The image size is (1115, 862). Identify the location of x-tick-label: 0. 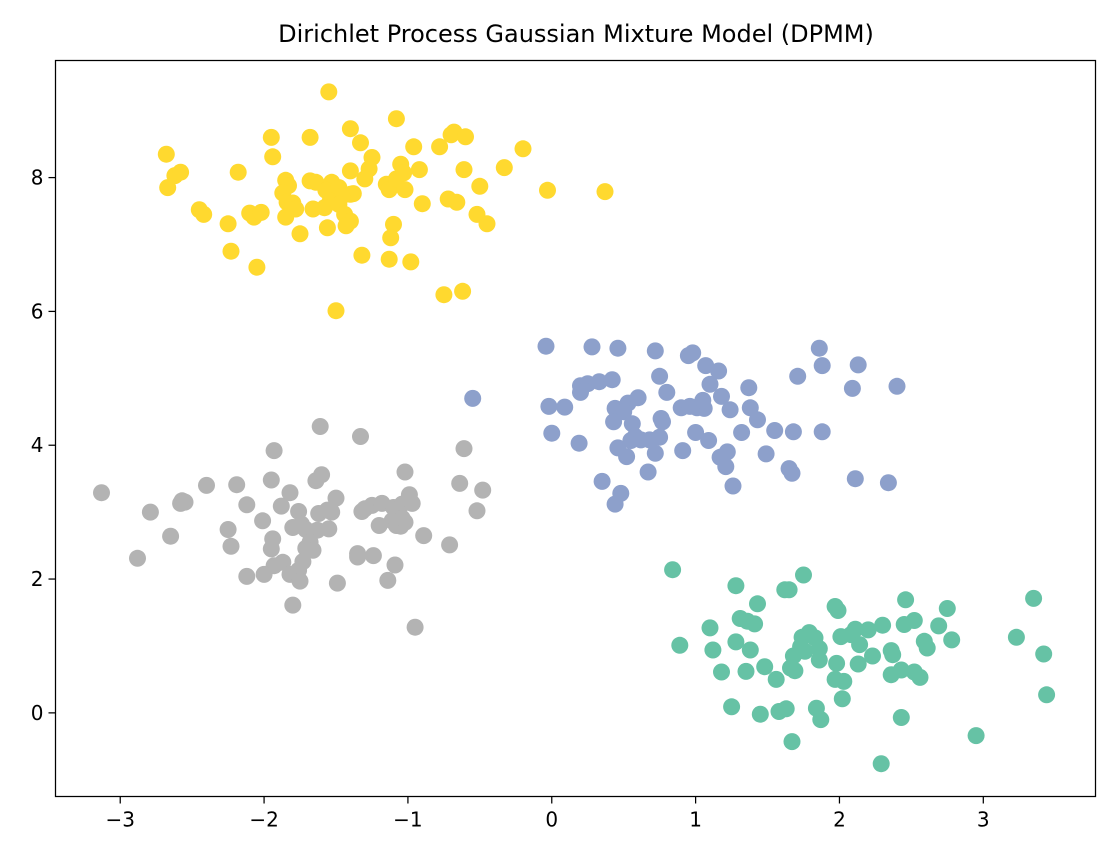
(551, 820).